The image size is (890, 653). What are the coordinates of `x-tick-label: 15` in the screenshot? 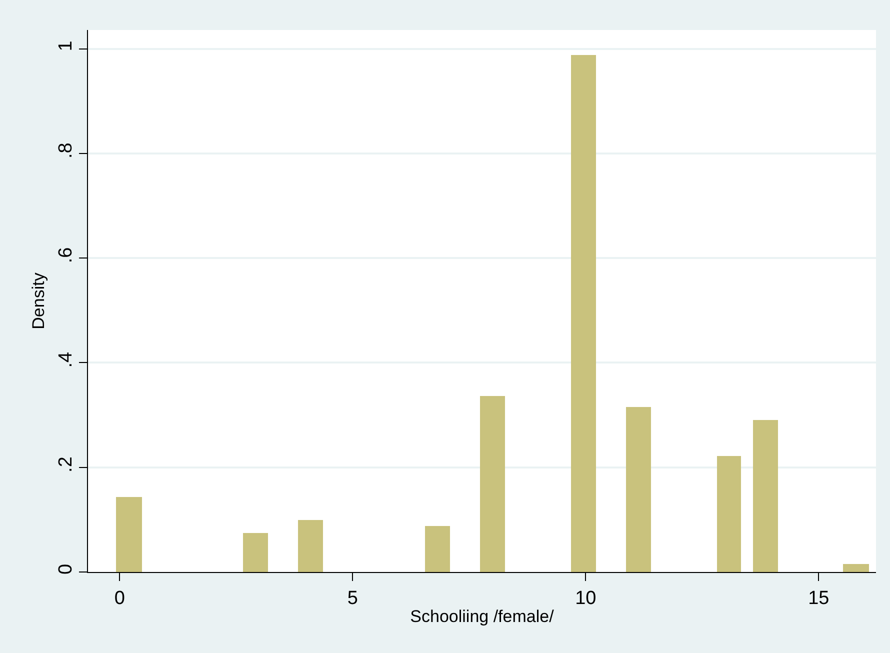 It's located at (819, 598).